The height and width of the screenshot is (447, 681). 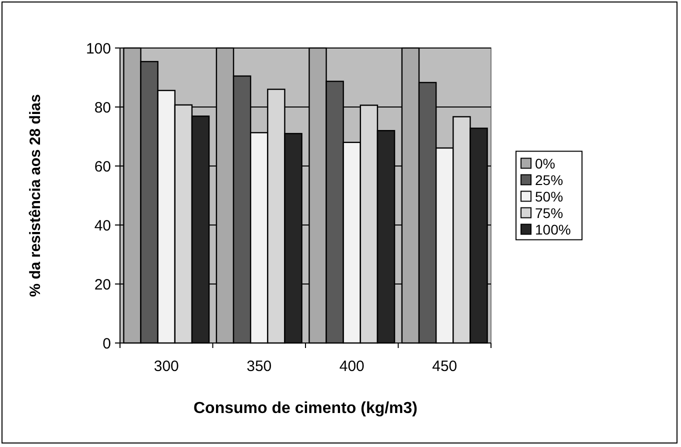 What do you see at coordinates (102, 225) in the screenshot?
I see `y-tick-label: 40` at bounding box center [102, 225].